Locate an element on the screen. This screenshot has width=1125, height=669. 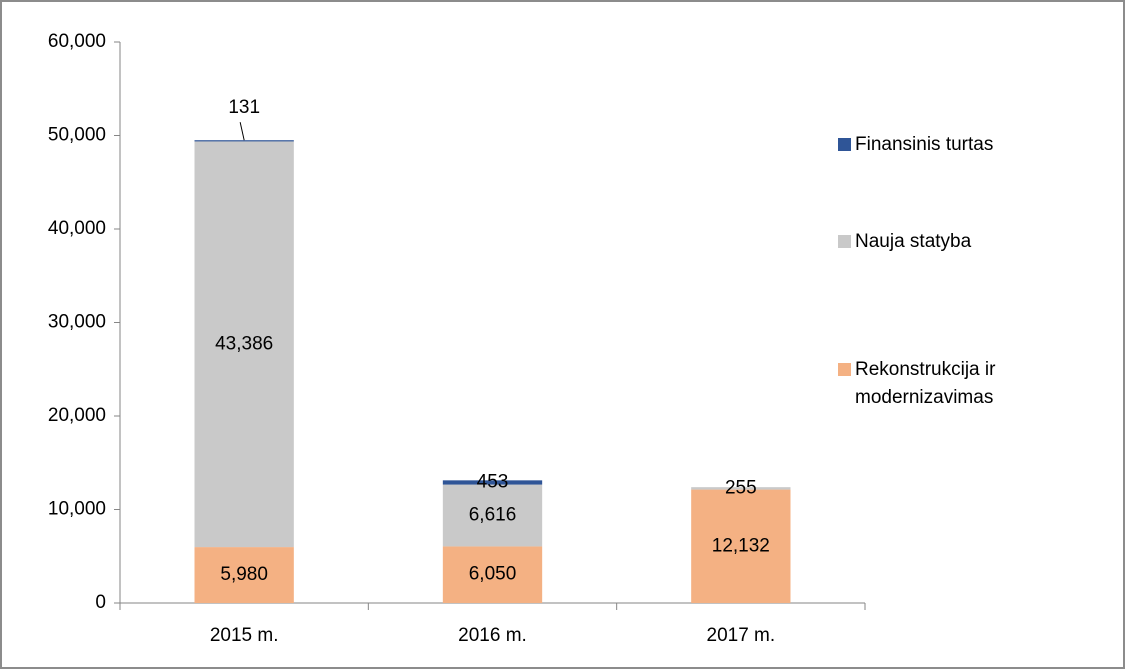
y-tick-label: 20,000 is located at coordinates (77, 415).